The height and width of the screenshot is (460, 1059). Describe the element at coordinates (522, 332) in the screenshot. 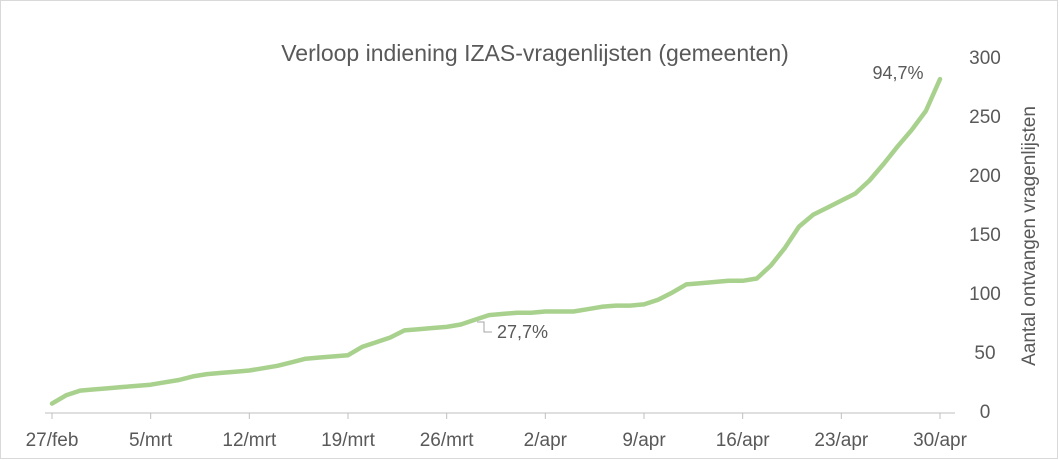

I see `annotation: 27,7%` at that location.